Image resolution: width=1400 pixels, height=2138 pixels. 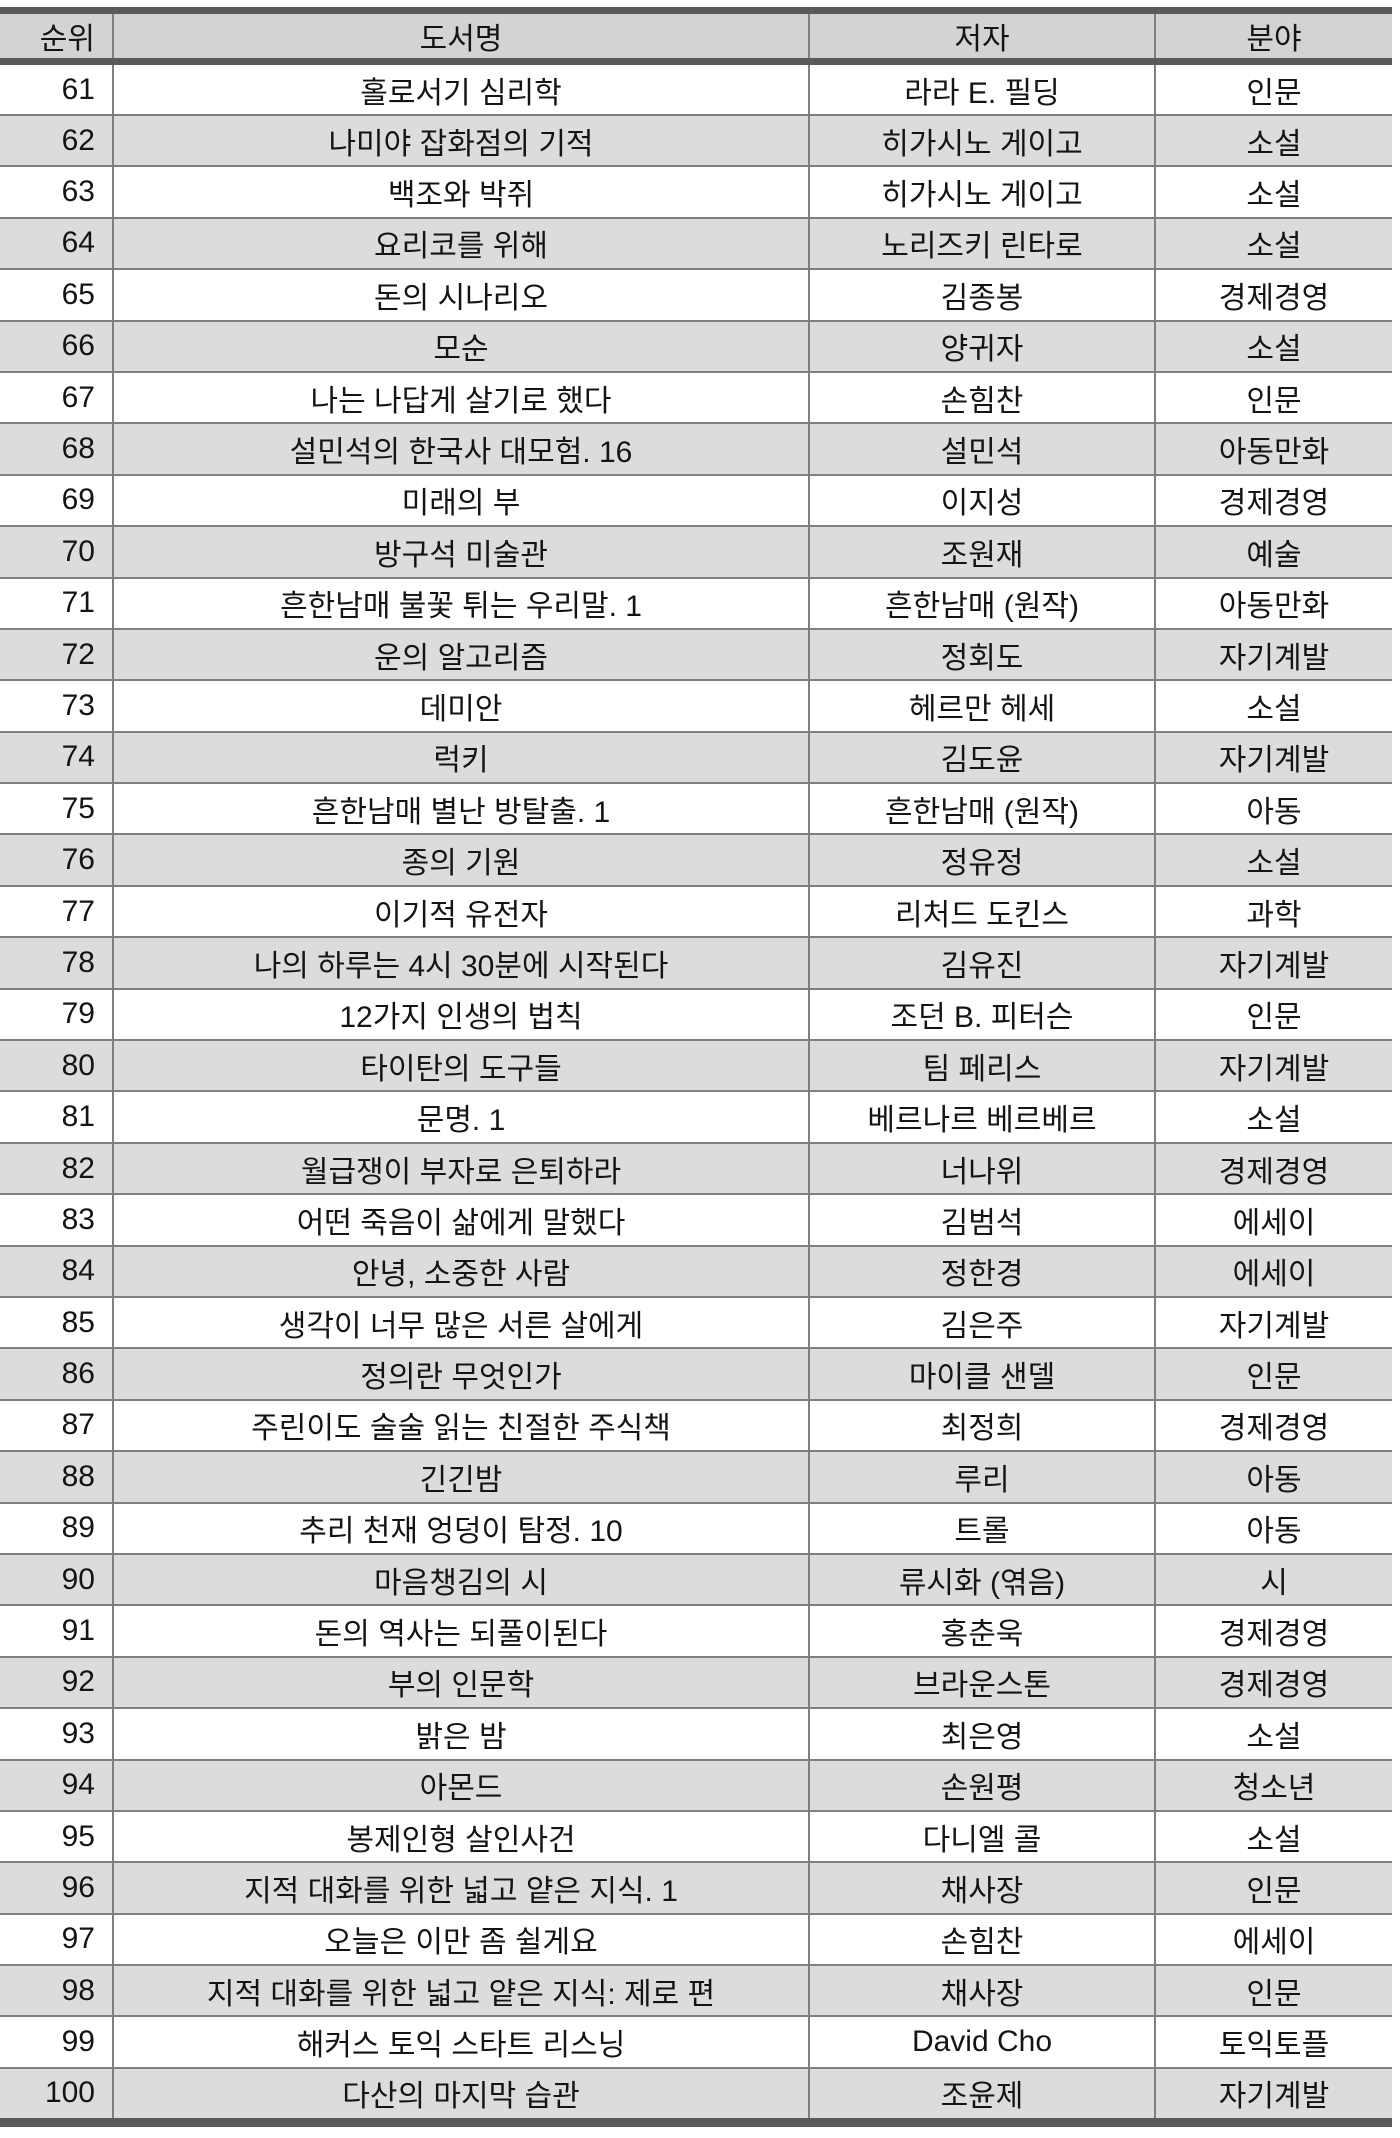 What do you see at coordinates (56, 1887) in the screenshot?
I see `rank-cell: 96` at bounding box center [56, 1887].